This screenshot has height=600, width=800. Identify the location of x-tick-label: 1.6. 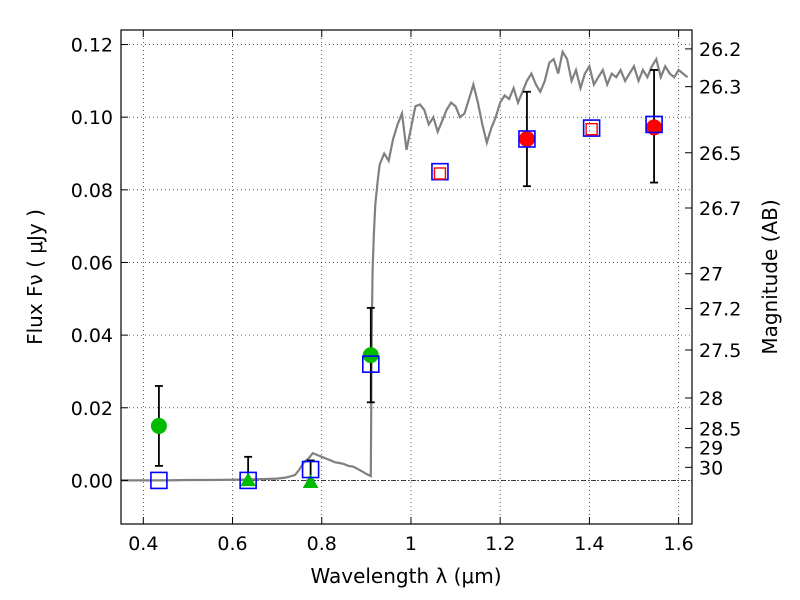
(679, 544).